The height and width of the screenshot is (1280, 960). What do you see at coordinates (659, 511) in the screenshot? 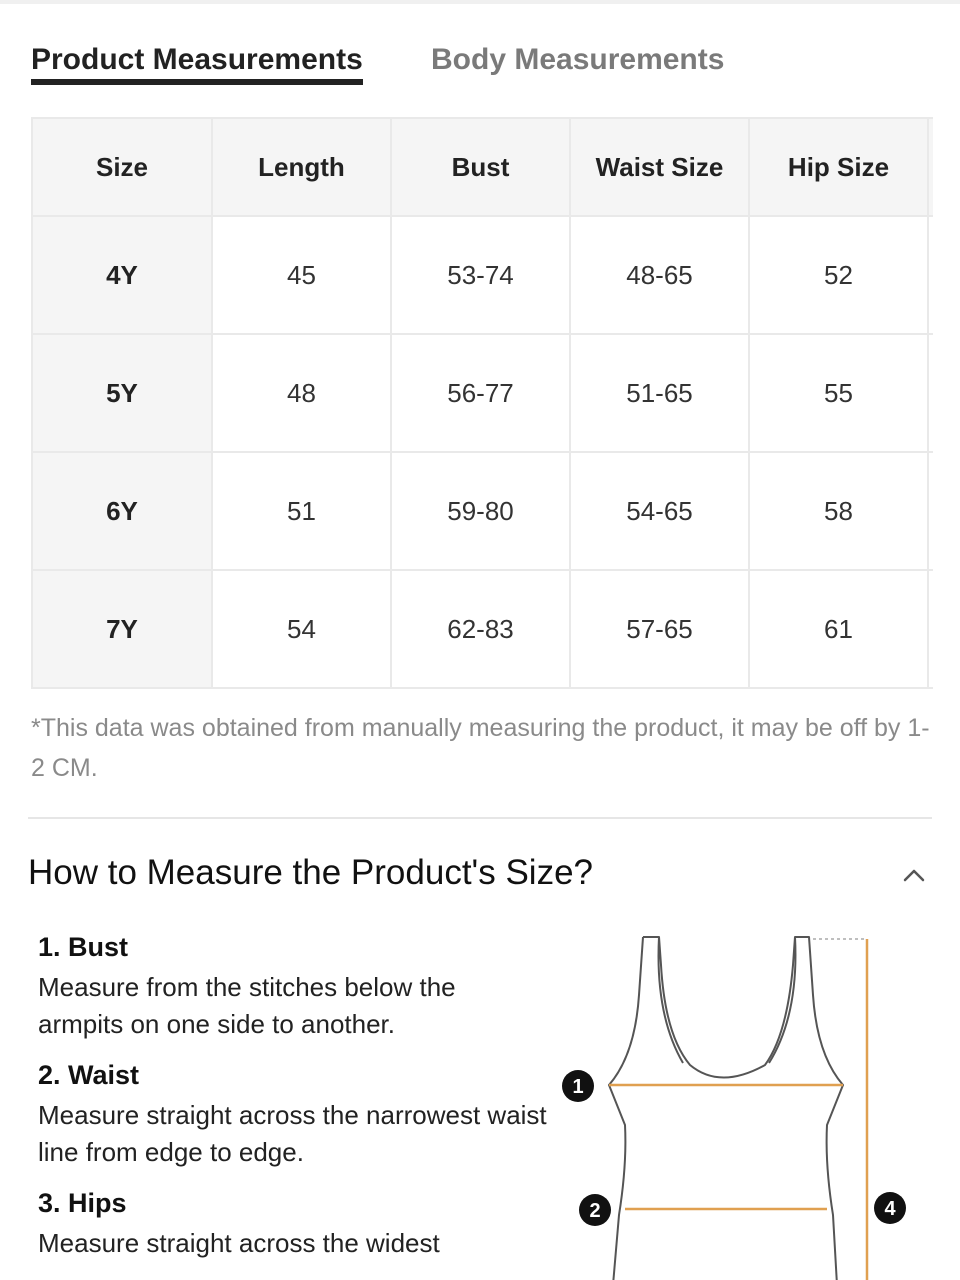
I see `cell-waist: 54-65` at bounding box center [659, 511].